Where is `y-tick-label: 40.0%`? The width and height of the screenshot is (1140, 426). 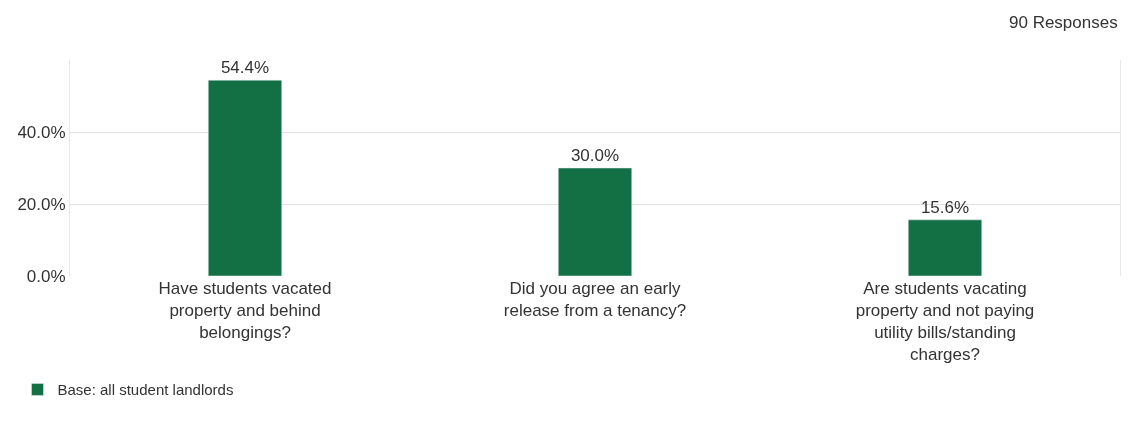
y-tick-label: 40.0% is located at coordinates (41, 132).